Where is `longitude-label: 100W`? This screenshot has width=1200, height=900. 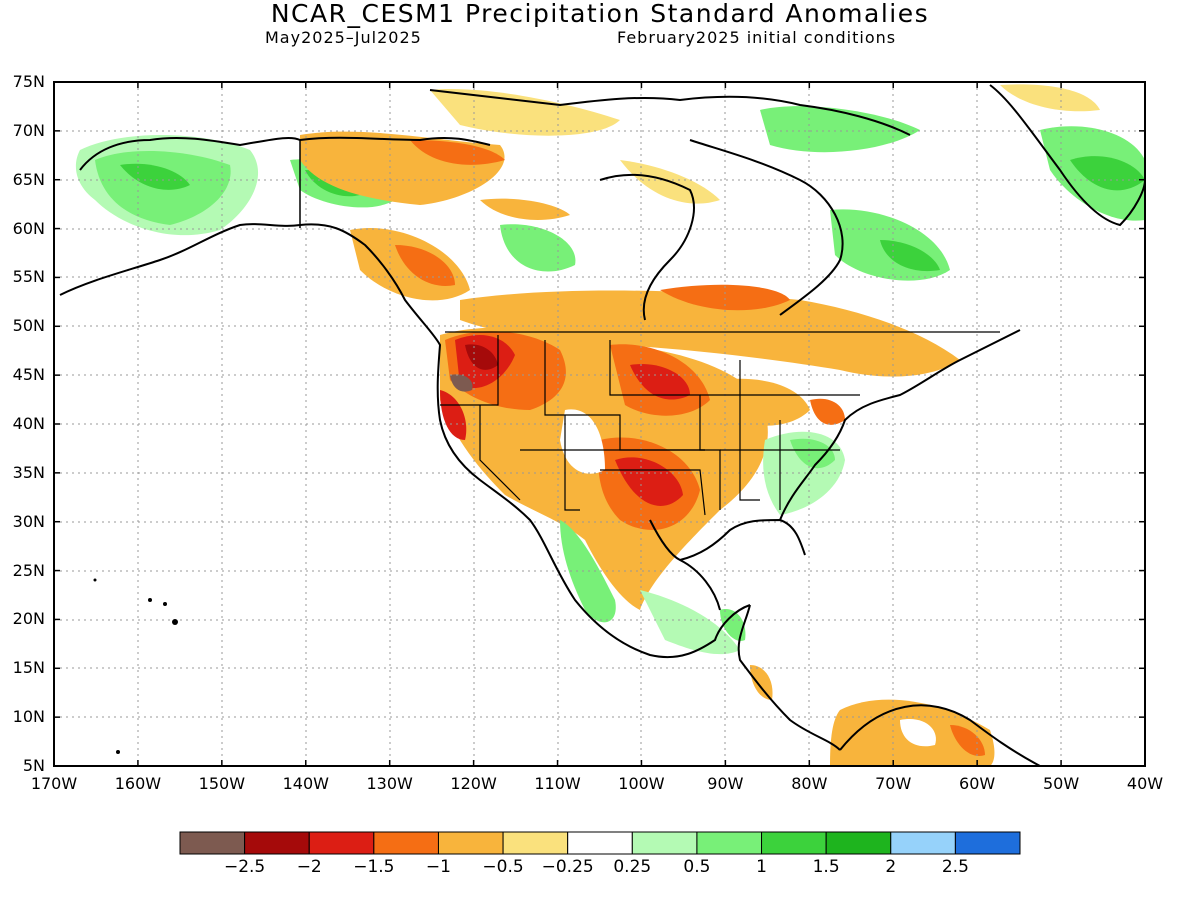 longitude-label: 100W is located at coordinates (641, 783).